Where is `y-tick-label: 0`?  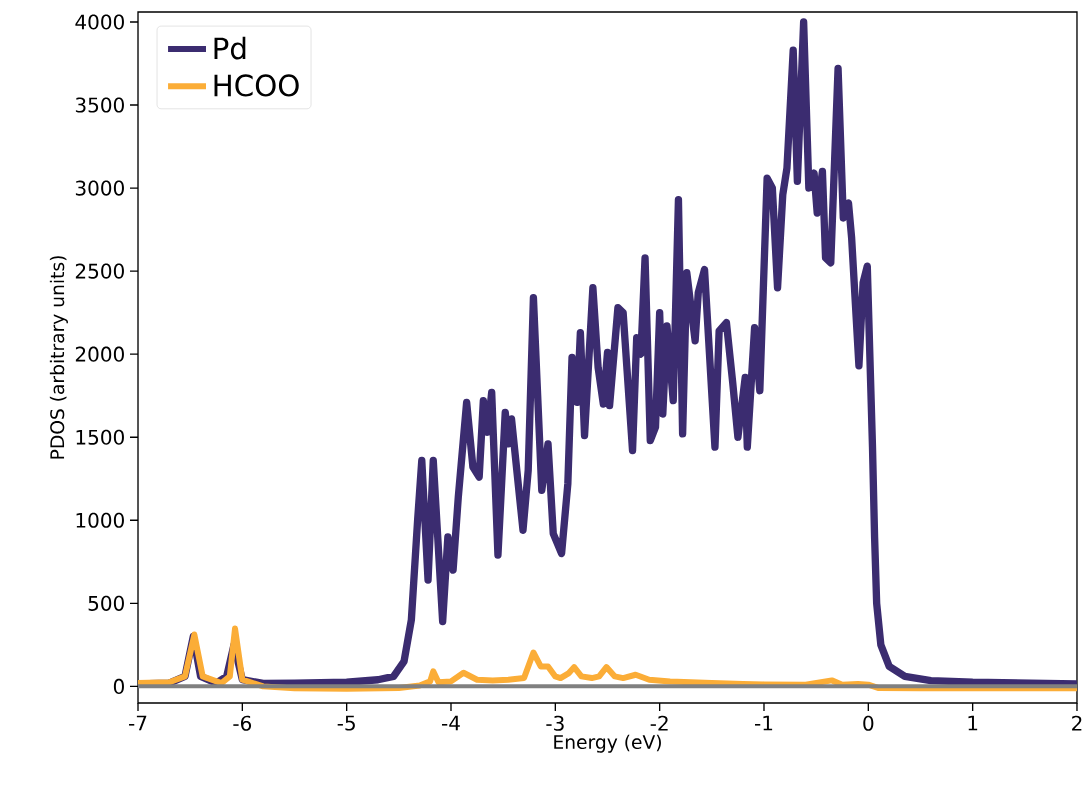
y-tick-label: 0 is located at coordinates (118, 686).